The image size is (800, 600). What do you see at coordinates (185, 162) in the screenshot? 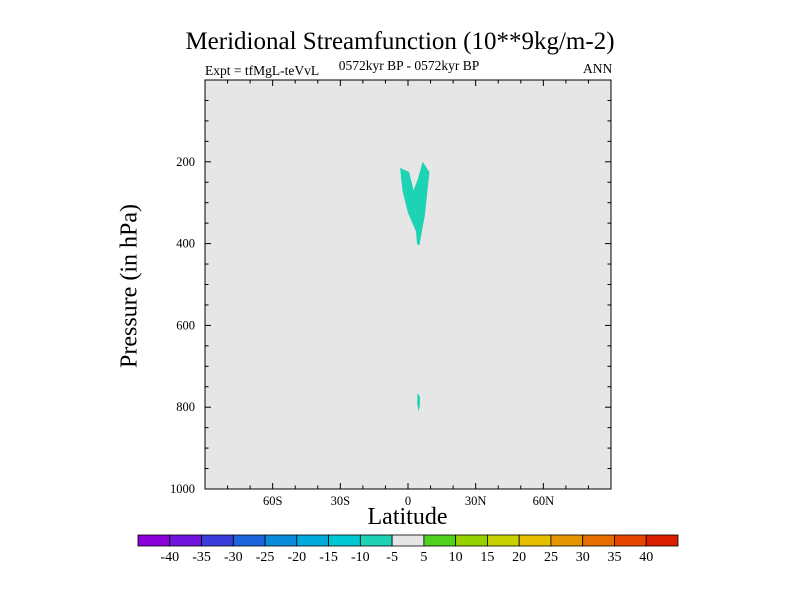
I see `y-tick-label: 200` at bounding box center [185, 162].